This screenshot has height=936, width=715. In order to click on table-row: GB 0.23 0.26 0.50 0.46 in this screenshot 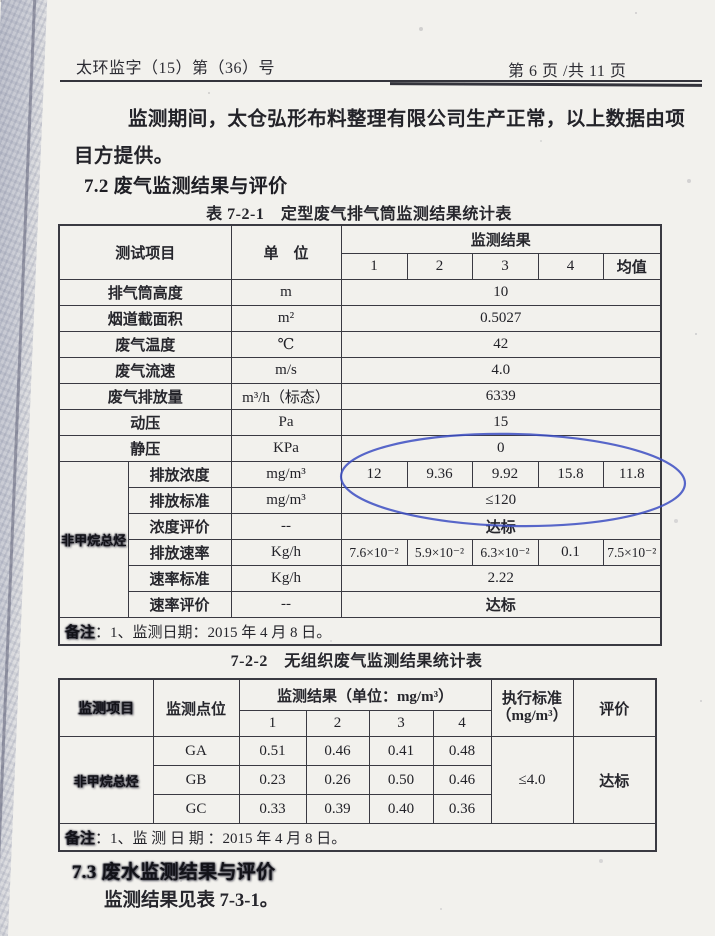, I will do `click(357, 780)`.